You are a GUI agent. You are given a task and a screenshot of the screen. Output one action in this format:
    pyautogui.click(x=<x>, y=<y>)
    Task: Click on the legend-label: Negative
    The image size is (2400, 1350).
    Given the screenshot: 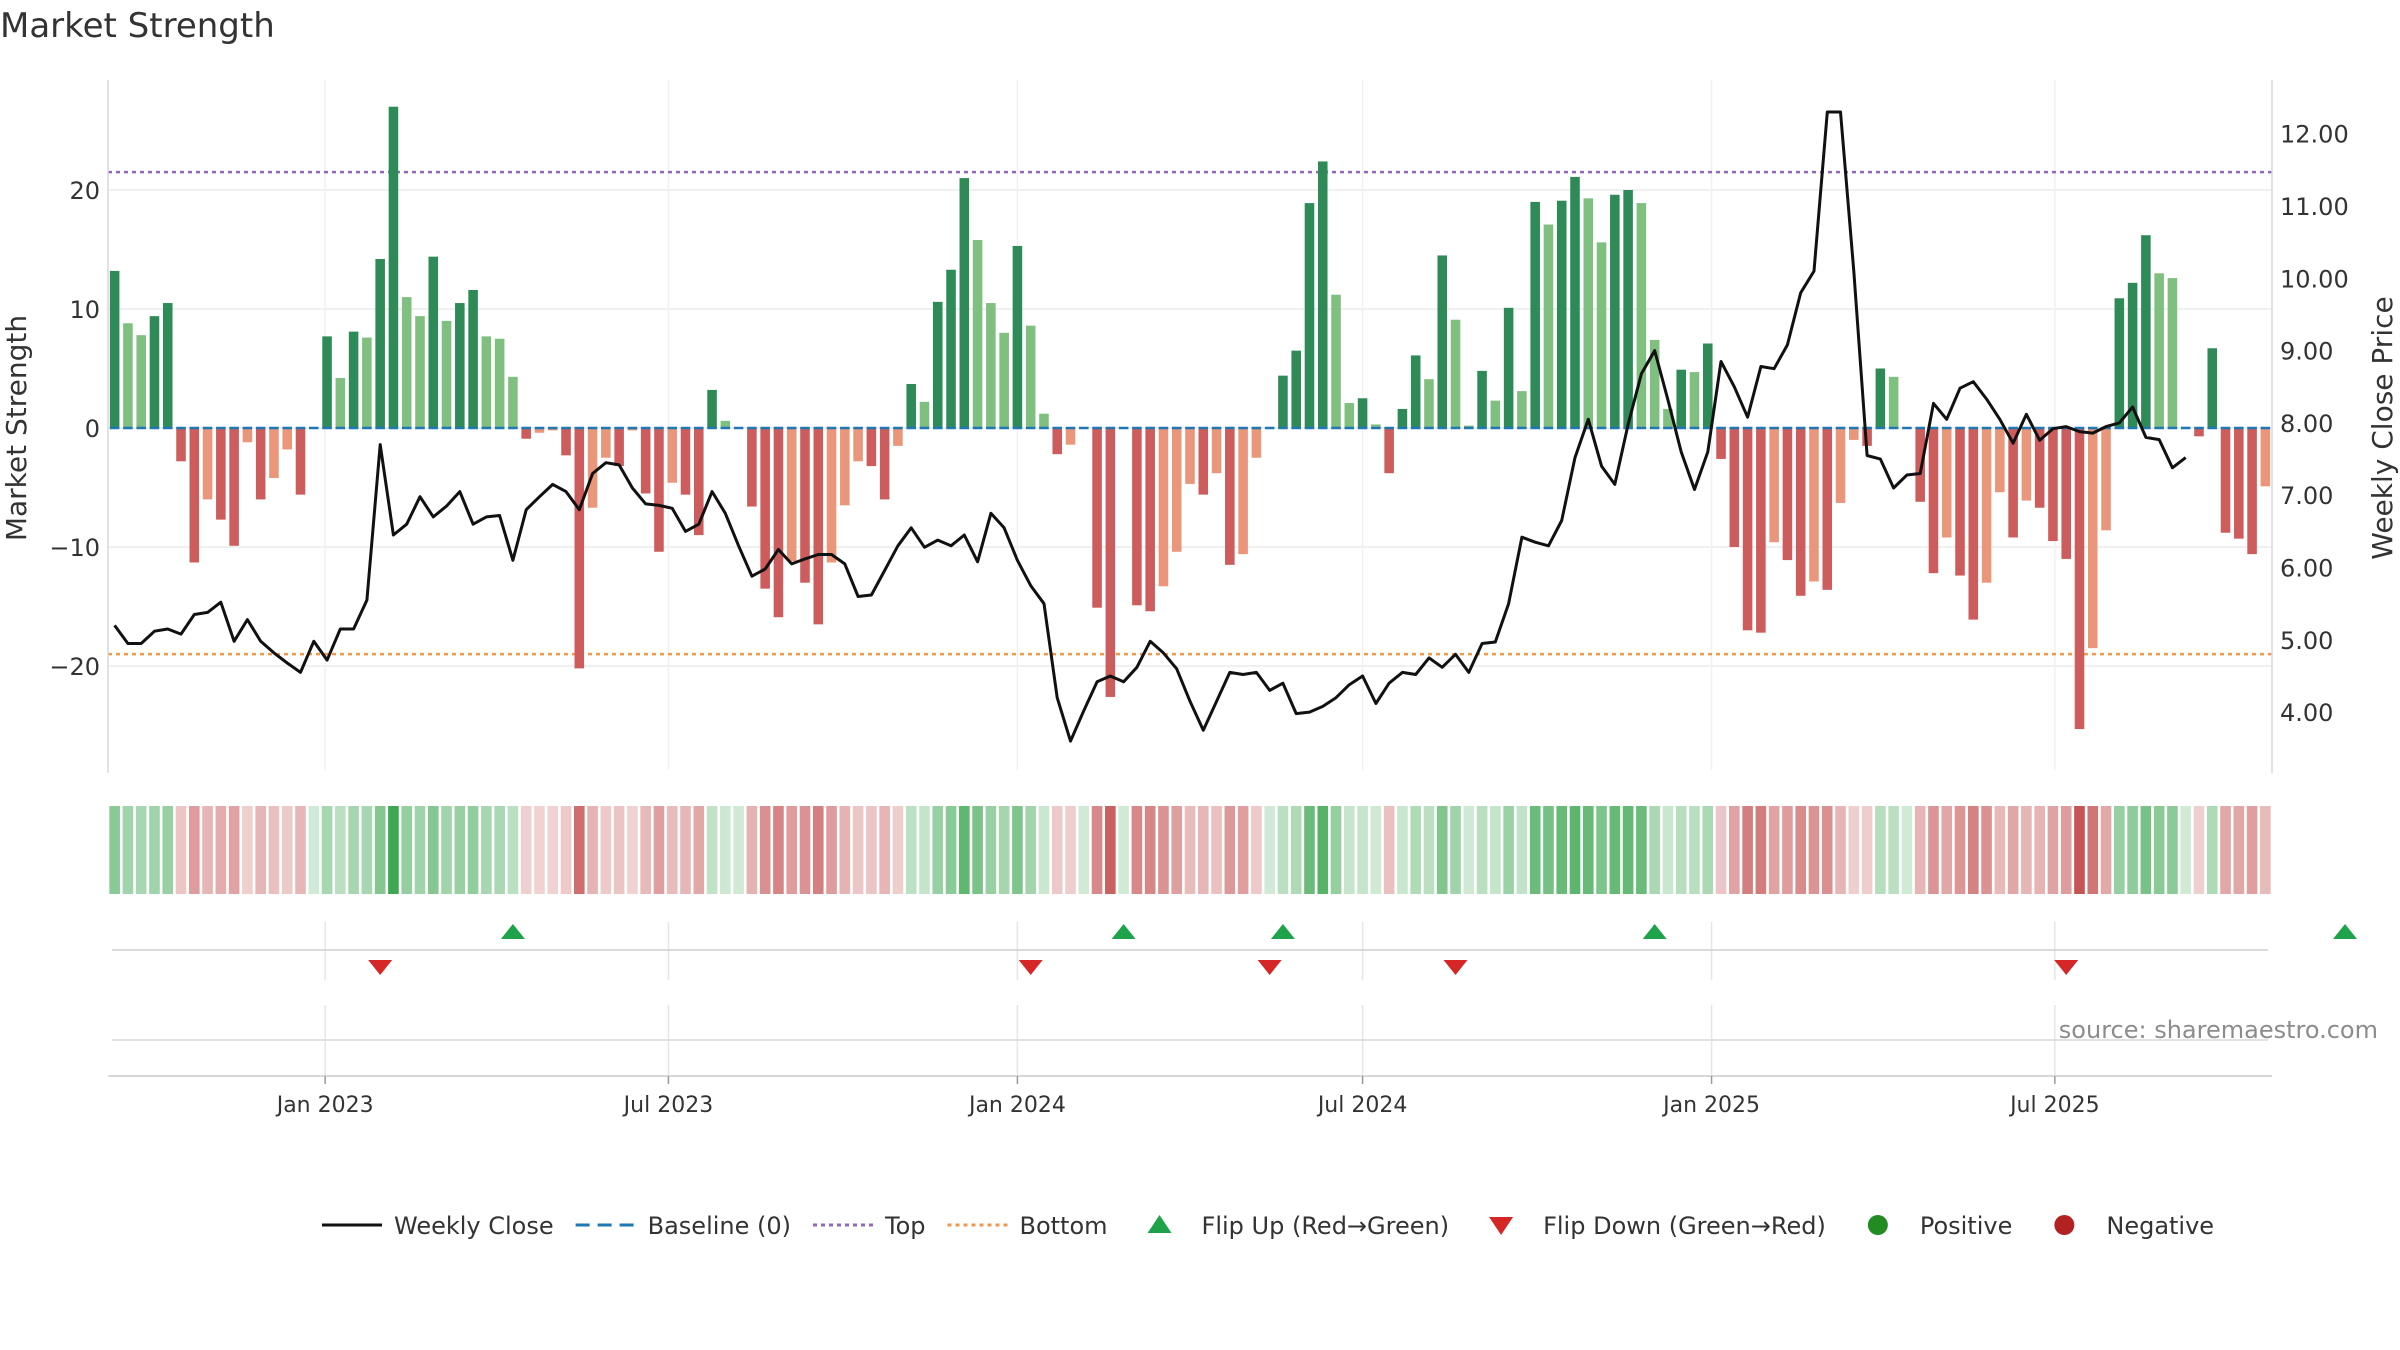 What is the action you would take?
    pyautogui.click(x=2160, y=1226)
    